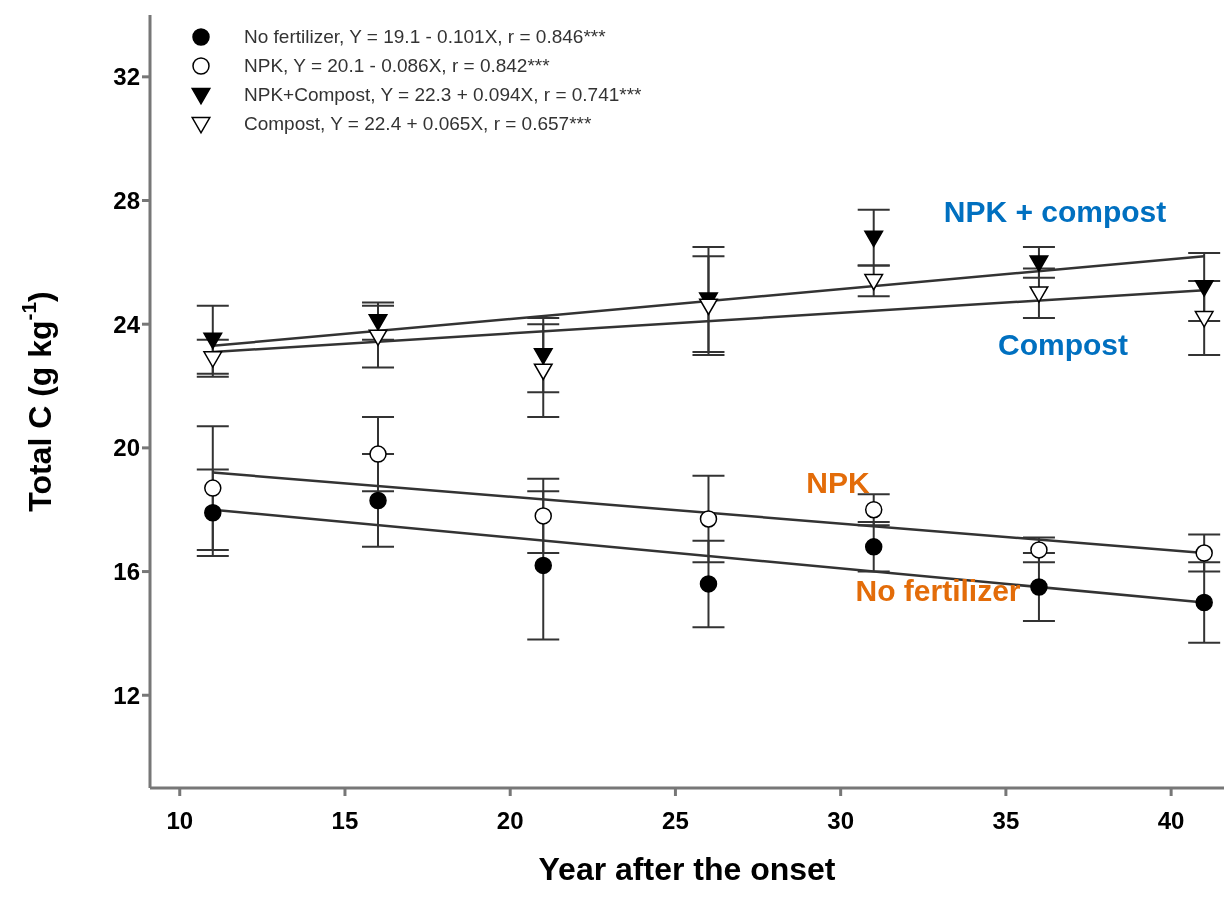  What do you see at coordinates (126, 572) in the screenshot?
I see `y-tick-label: 16` at bounding box center [126, 572].